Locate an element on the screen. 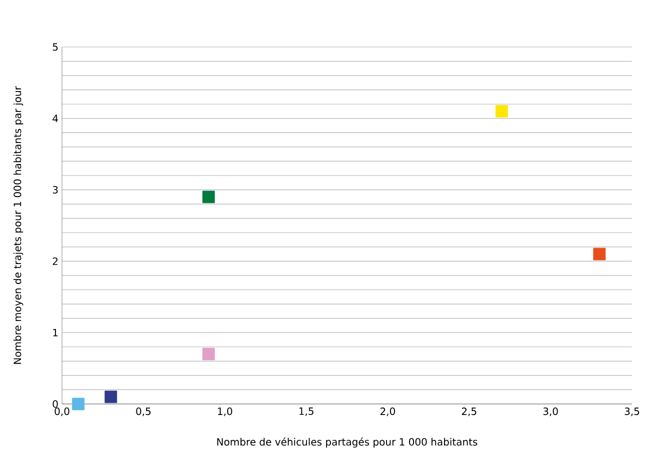  x-tick-label: 2,5 is located at coordinates (469, 412).